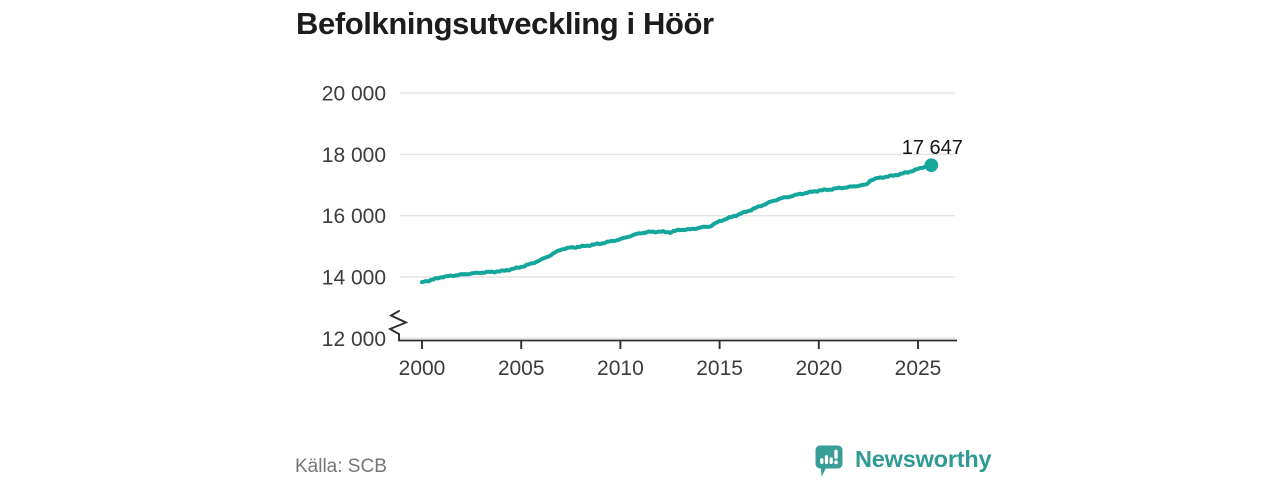  Describe the element at coordinates (923, 459) in the screenshot. I see `brand-name-label: Newsworthy` at that location.